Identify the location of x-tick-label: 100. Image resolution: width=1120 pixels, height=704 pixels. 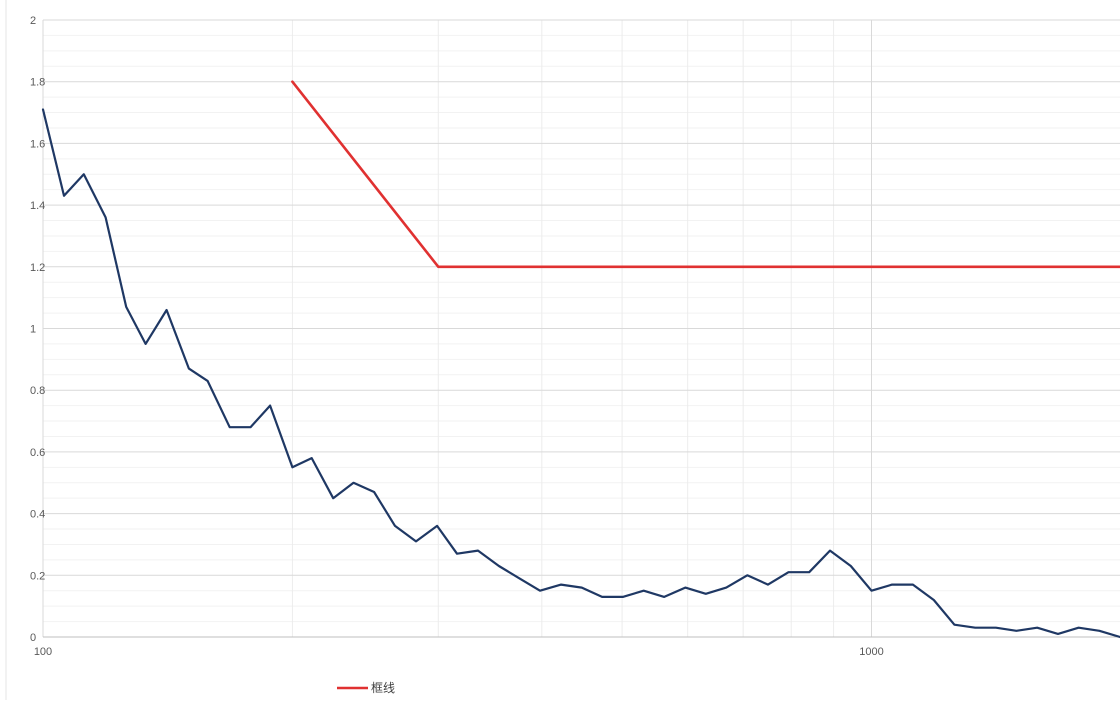
(43, 652).